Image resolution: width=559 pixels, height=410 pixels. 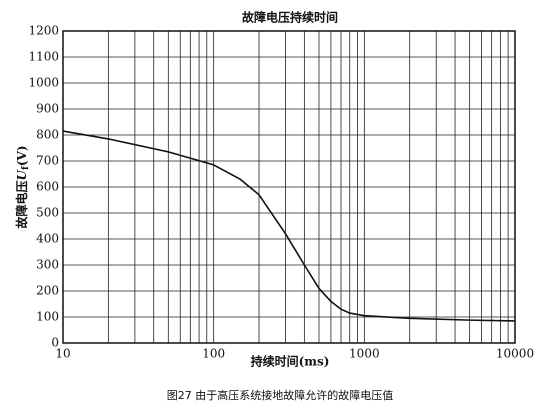 What do you see at coordinates (47, 317) in the screenshot?
I see `y-tick-label: 100` at bounding box center [47, 317].